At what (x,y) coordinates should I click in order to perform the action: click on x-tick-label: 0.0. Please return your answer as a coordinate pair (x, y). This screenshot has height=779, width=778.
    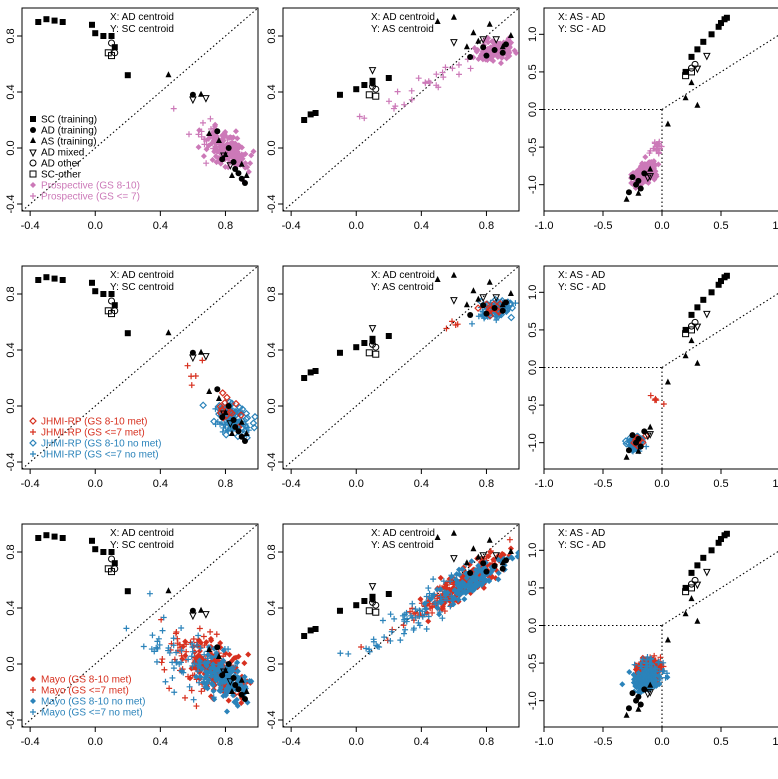
    Looking at the image, I should click on (356, 742).